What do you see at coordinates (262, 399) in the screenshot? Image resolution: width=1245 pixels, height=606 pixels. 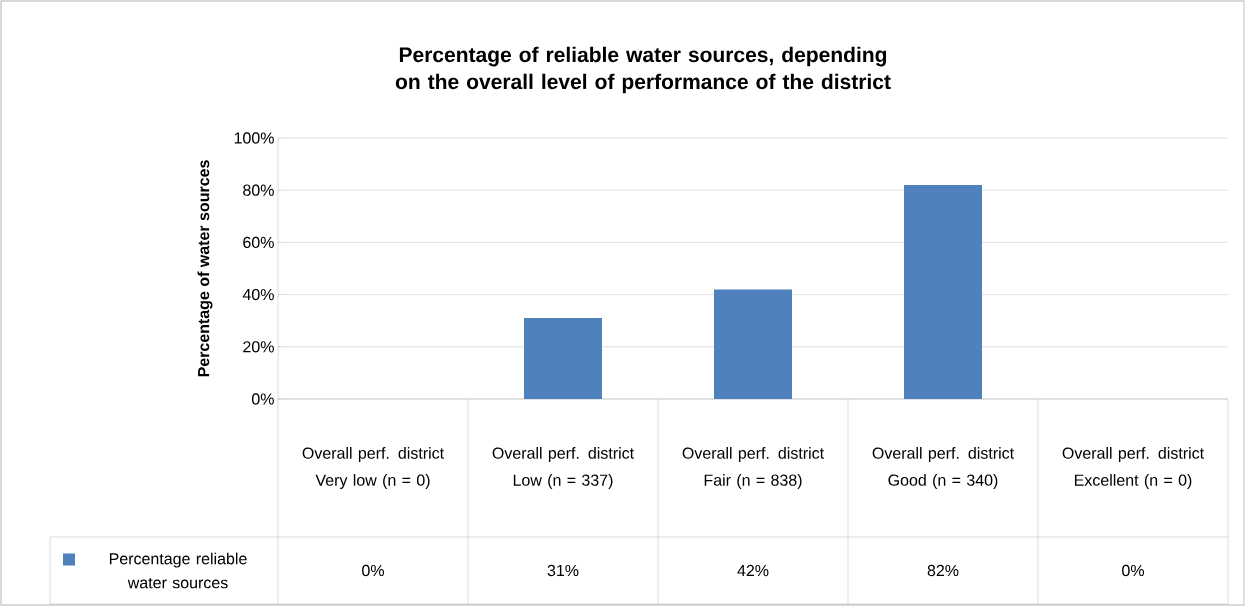 I see `y-tick-label: 0%` at bounding box center [262, 399].